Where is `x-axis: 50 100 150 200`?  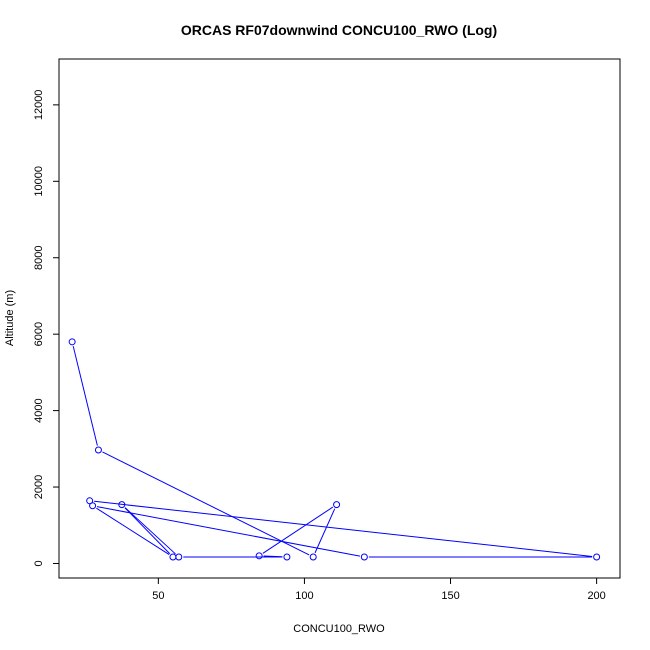 x-axis: 50 100 150 200 is located at coordinates (379, 590).